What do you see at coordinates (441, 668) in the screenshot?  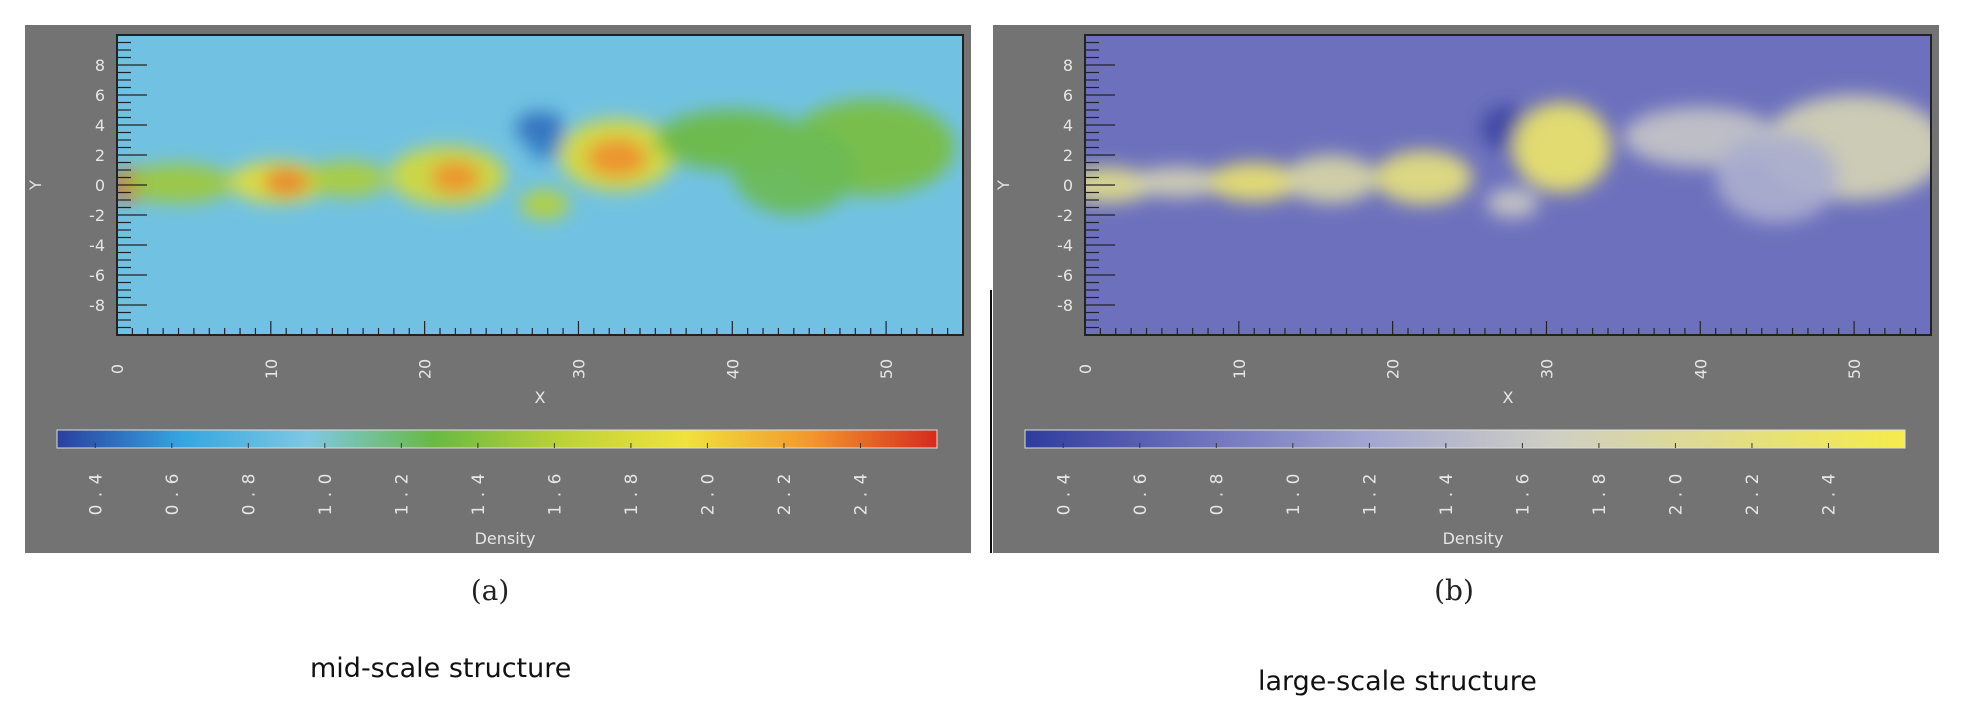 I see `caption-a: mid-scale structure` at bounding box center [441, 668].